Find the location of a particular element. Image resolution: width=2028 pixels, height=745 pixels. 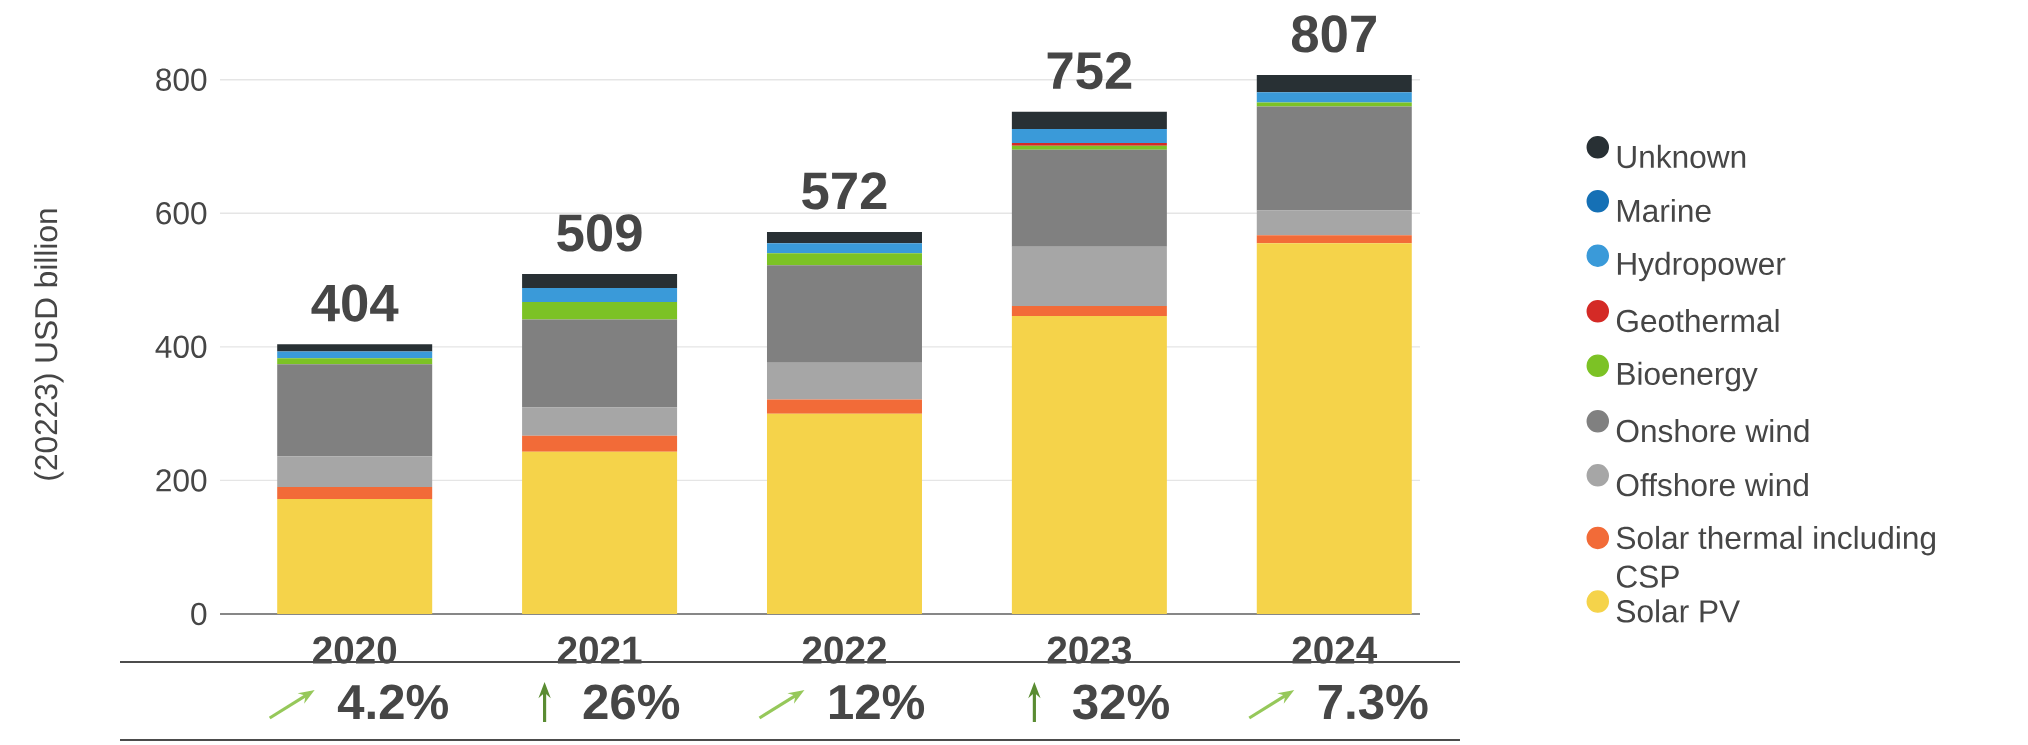

text: 12% is located at coordinates (877, 702).